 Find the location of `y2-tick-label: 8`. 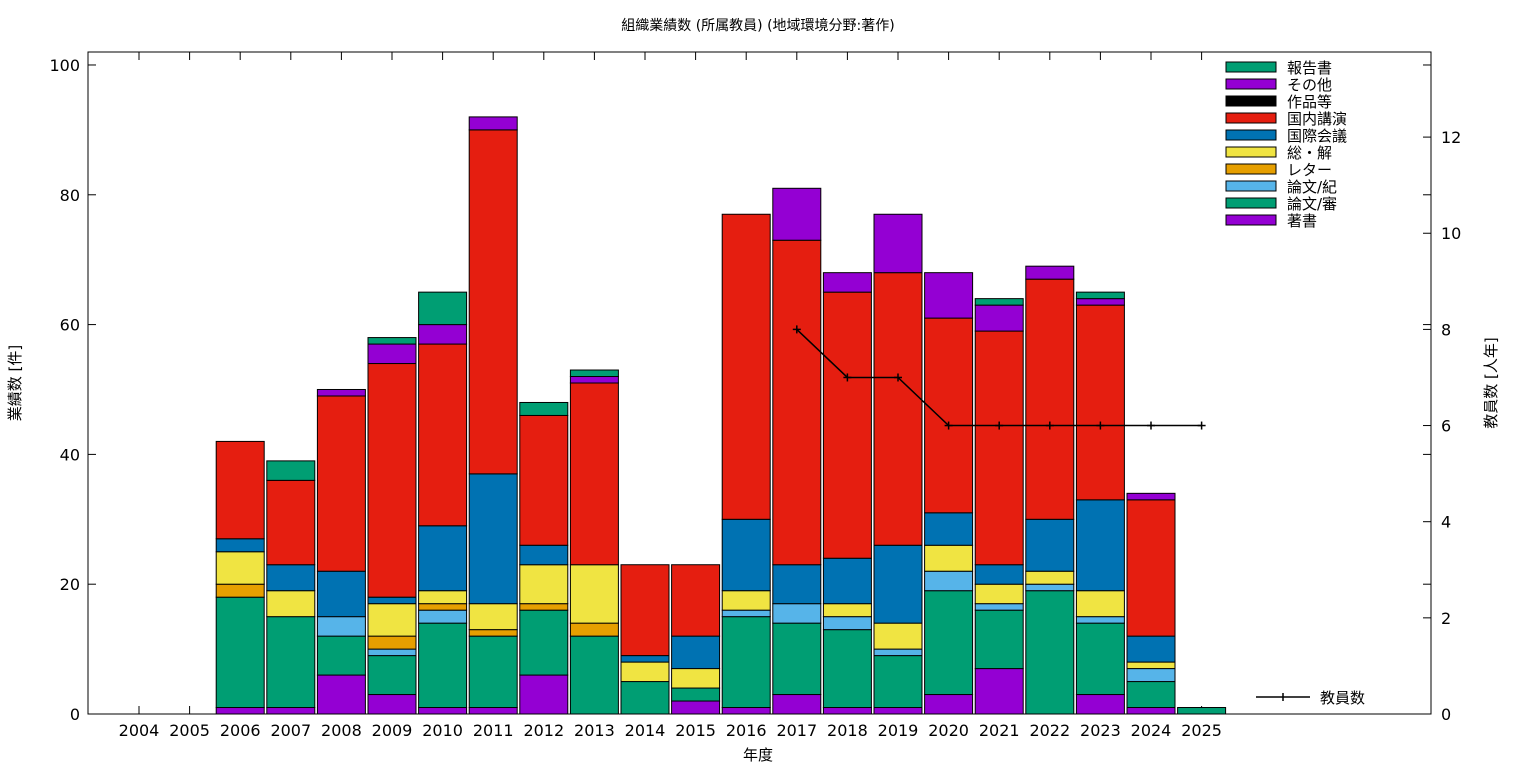

y2-tick-label: 8 is located at coordinates (1446, 329).